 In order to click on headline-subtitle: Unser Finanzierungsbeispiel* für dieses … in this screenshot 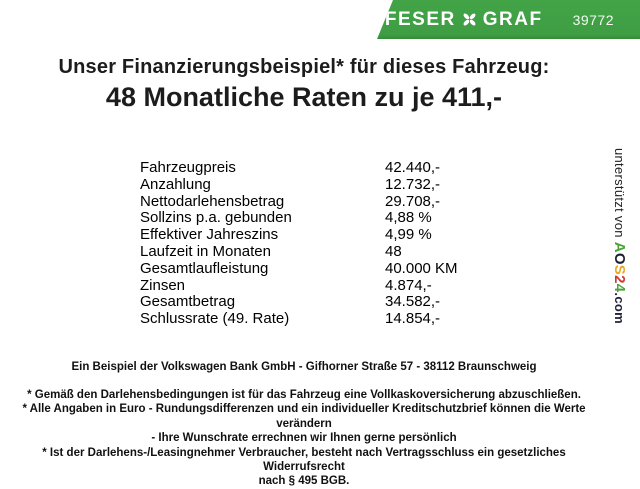, I will do `click(304, 67)`.